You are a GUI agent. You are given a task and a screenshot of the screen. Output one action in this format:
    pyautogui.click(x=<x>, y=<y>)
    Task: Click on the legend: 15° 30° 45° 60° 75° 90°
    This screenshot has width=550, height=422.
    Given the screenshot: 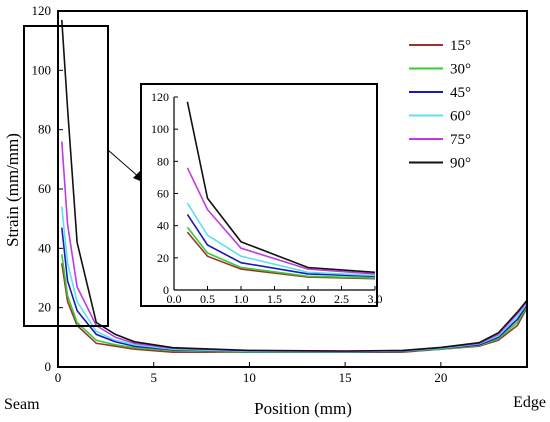 What is the action you would take?
    pyautogui.click(x=440, y=105)
    